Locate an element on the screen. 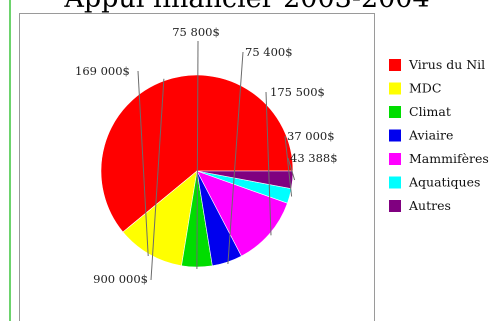 This screenshot has width=494, height=321. legend-swatch-mammiferes is located at coordinates (395, 159).